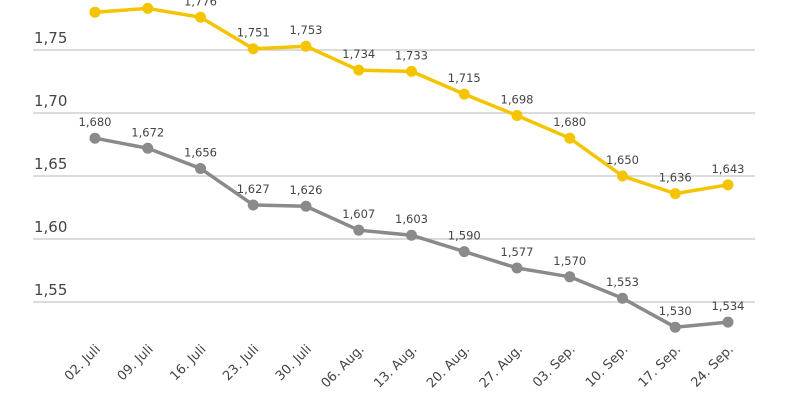 This screenshot has width=800, height=404. I want to click on x-tick-label: 24. Sep., so click(712, 366).